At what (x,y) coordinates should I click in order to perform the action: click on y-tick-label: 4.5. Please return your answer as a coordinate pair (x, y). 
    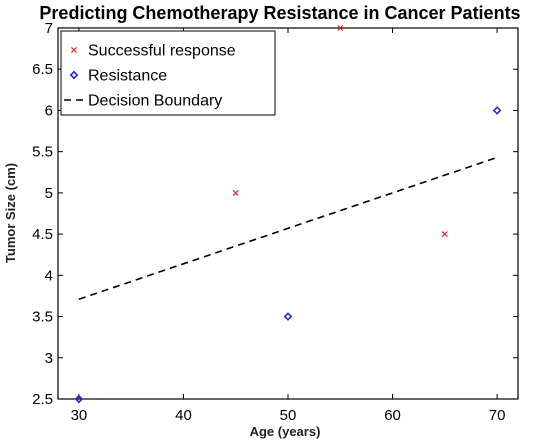
    Looking at the image, I should click on (42, 234).